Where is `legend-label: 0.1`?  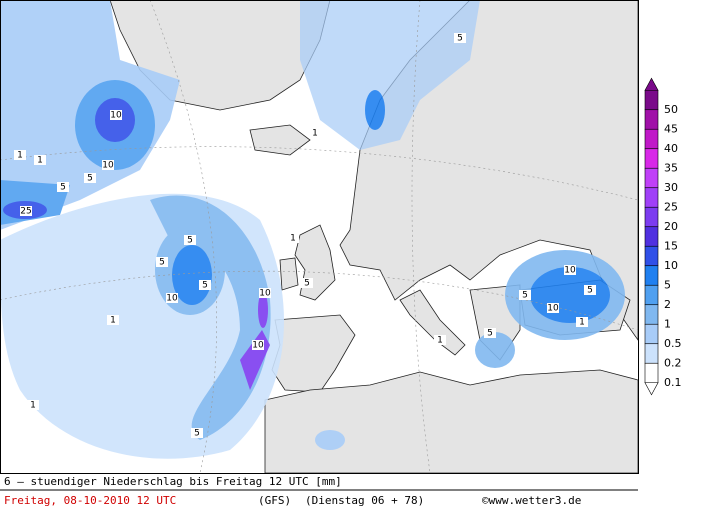
legend-label: 0.1 is located at coordinates (673, 382).